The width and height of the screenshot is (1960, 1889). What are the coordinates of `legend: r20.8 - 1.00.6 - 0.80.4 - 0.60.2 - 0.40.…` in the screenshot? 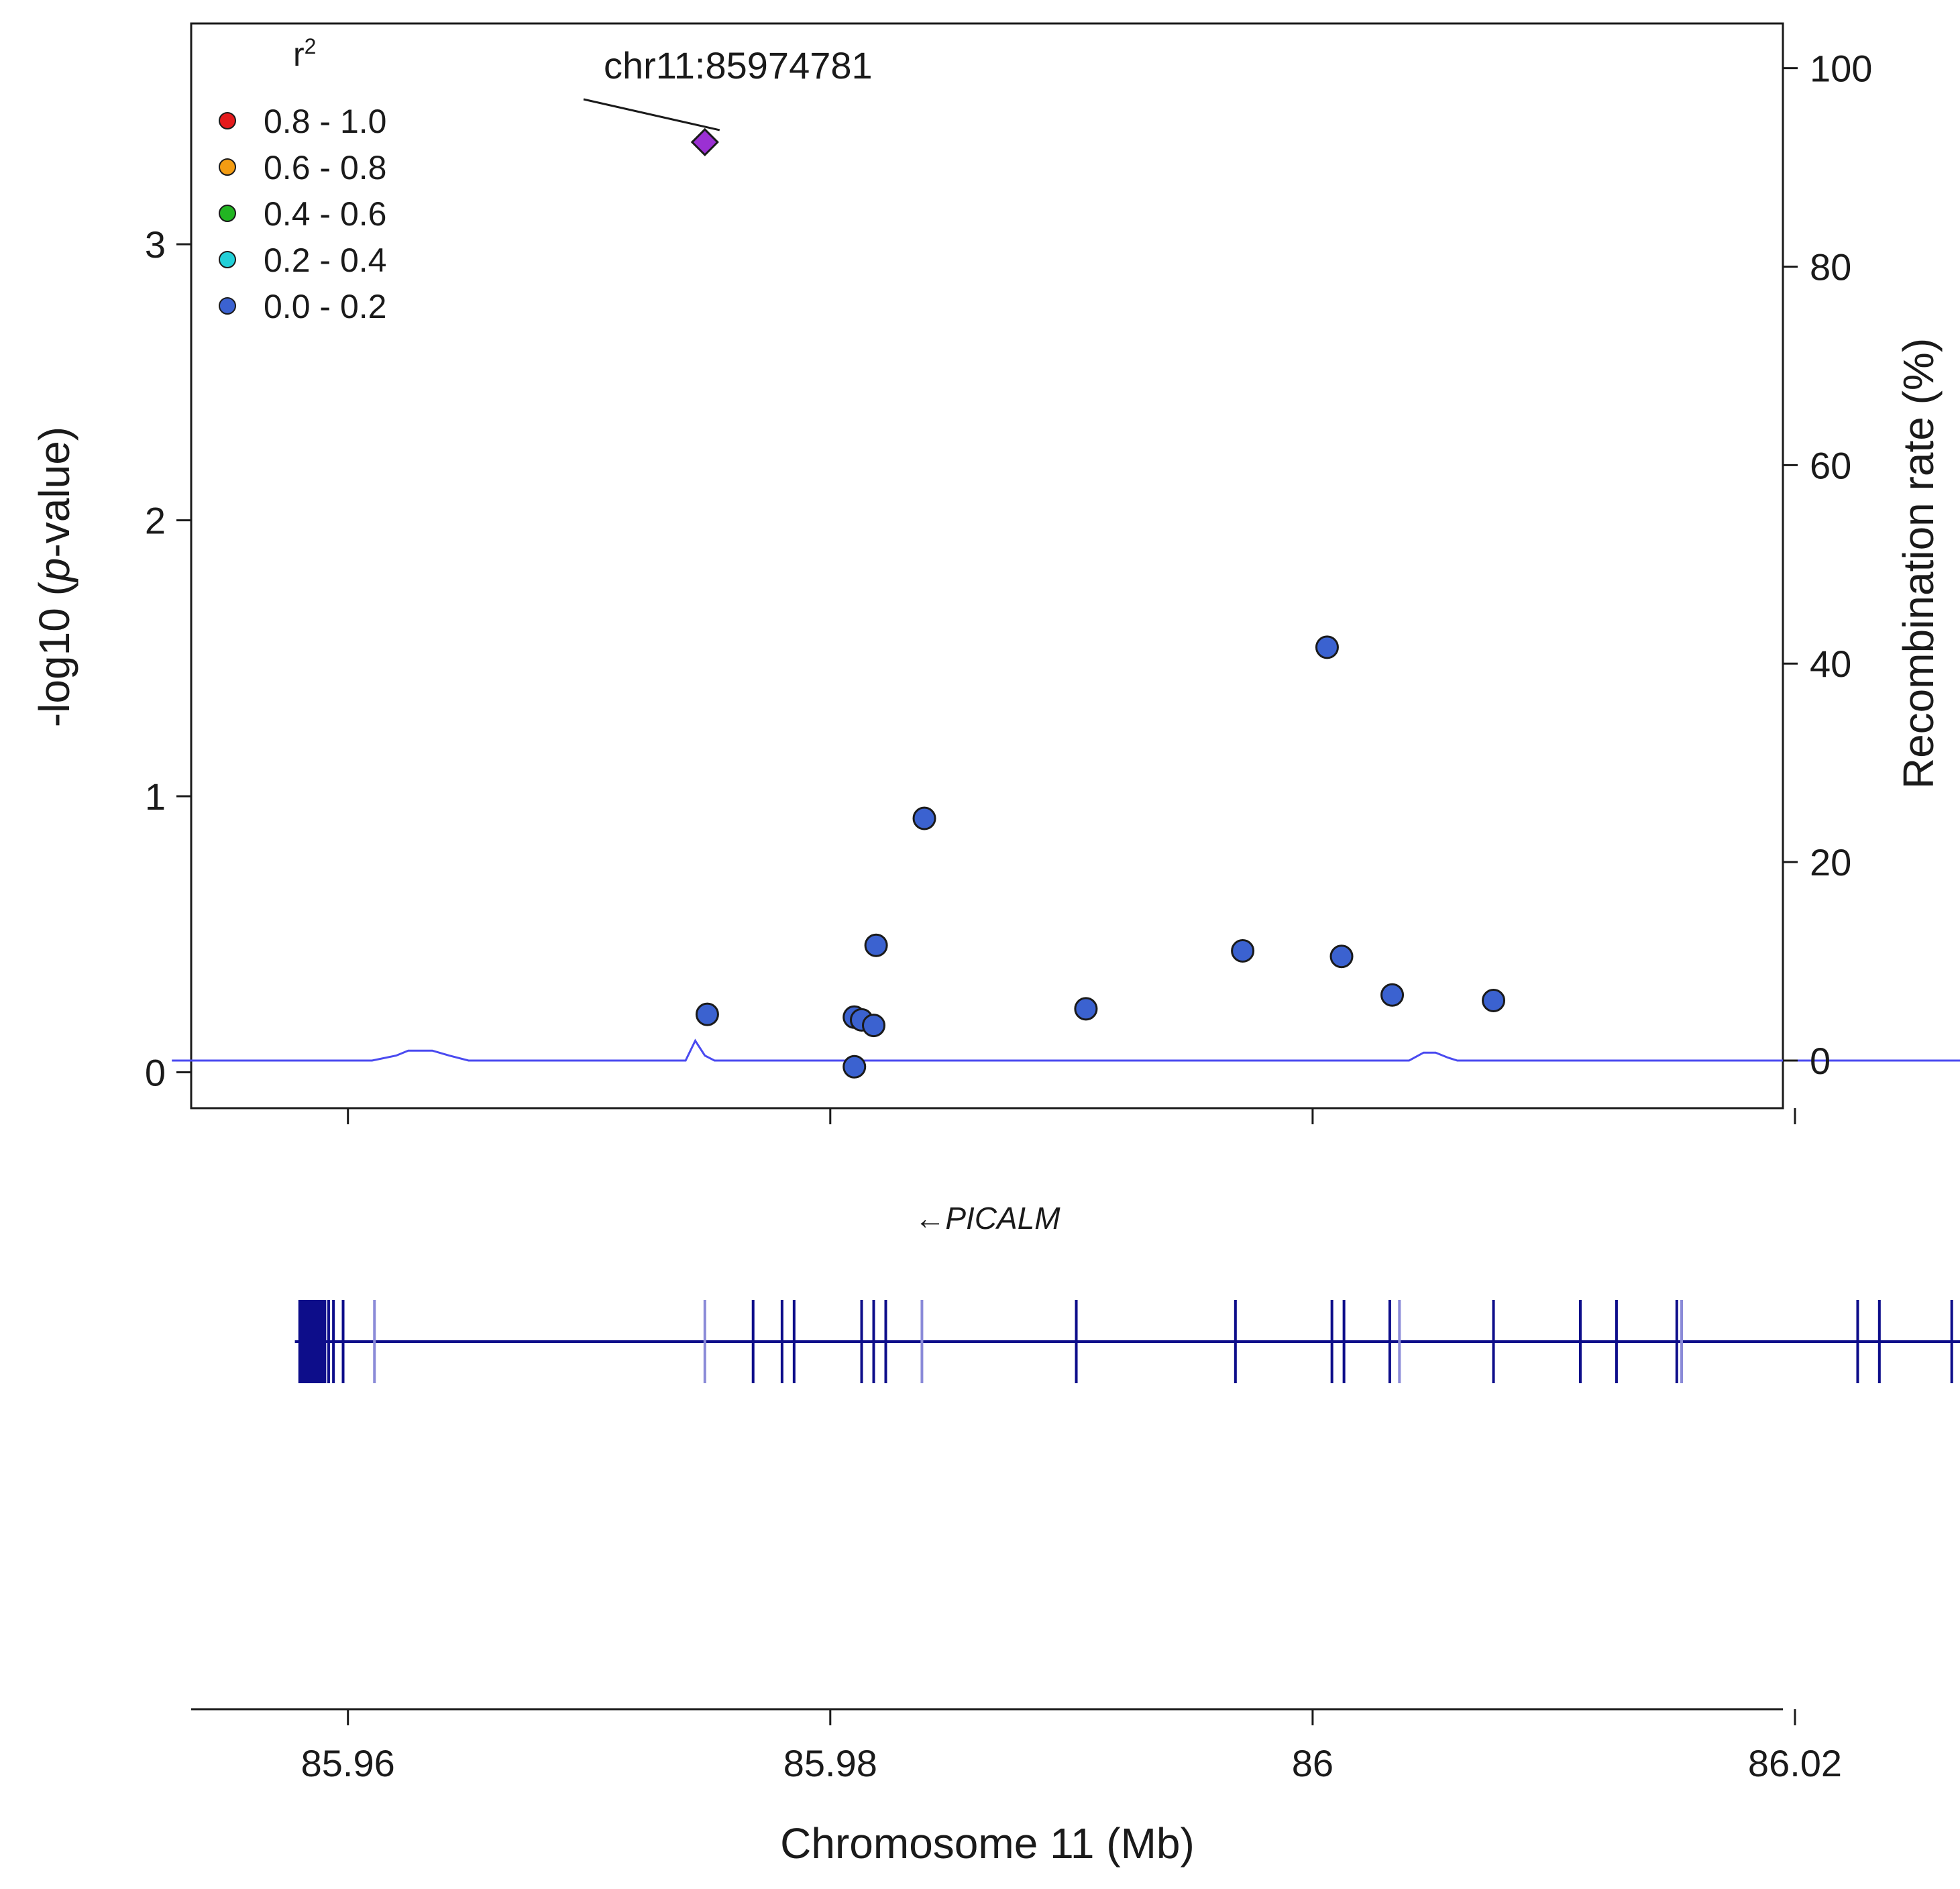 It's located at (302, 179).